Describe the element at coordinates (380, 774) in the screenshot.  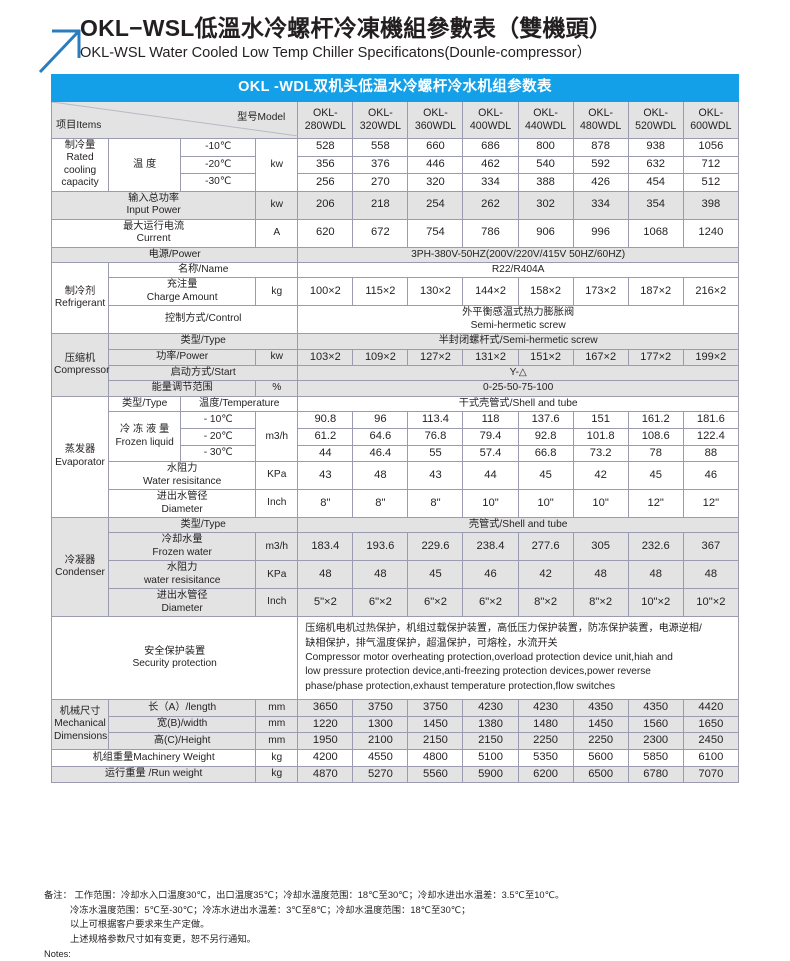
I see `cell: 5270` at that location.